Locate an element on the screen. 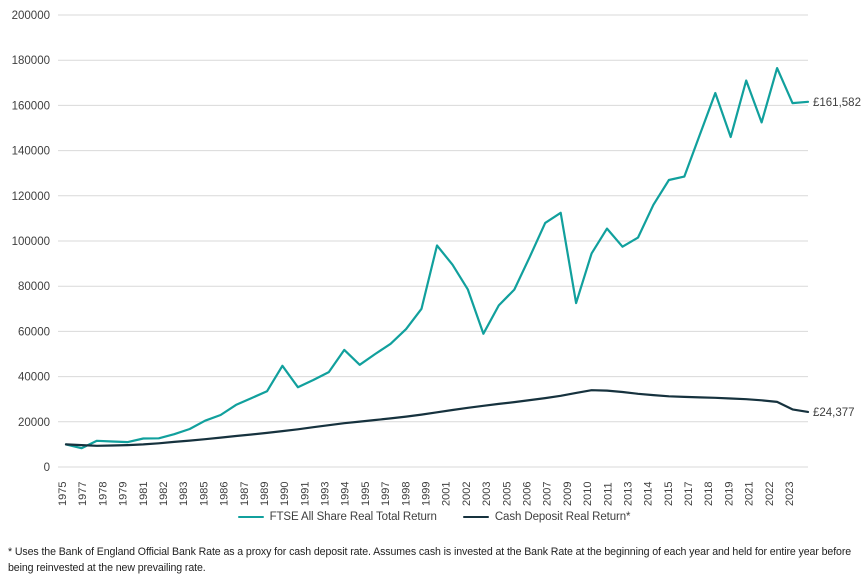 This screenshot has width=868, height=582. x-axis-tick-label: 1979 is located at coordinates (124, 494).